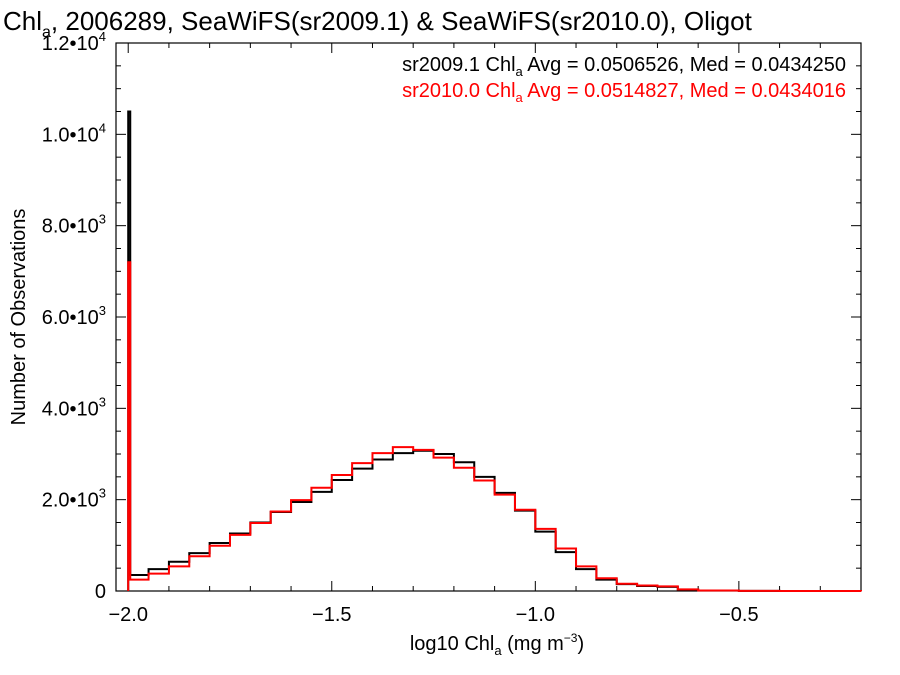 The width and height of the screenshot is (900, 675). What do you see at coordinates (535, 615) in the screenshot?
I see `x-tick-label: −1.0` at bounding box center [535, 615].